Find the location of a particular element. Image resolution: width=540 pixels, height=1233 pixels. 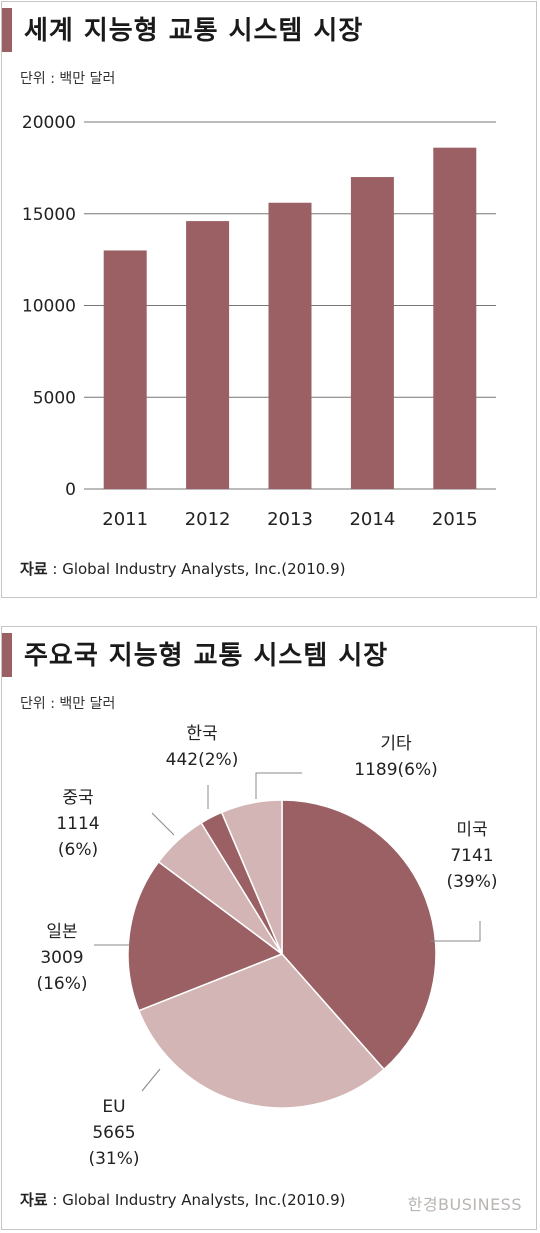

bar-chart-title: 세계 지능형 교통 시스템 시장 is located at coordinates (194, 31).